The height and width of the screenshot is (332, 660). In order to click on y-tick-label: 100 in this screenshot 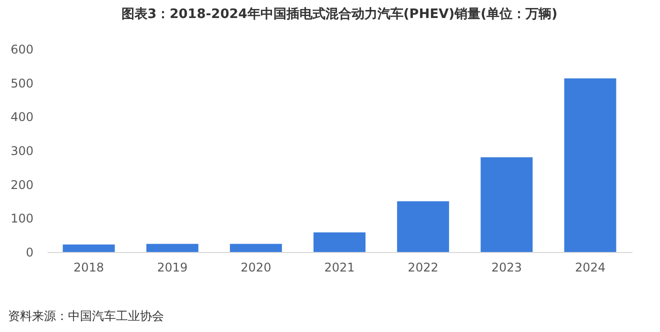, I will do `click(22, 219)`.